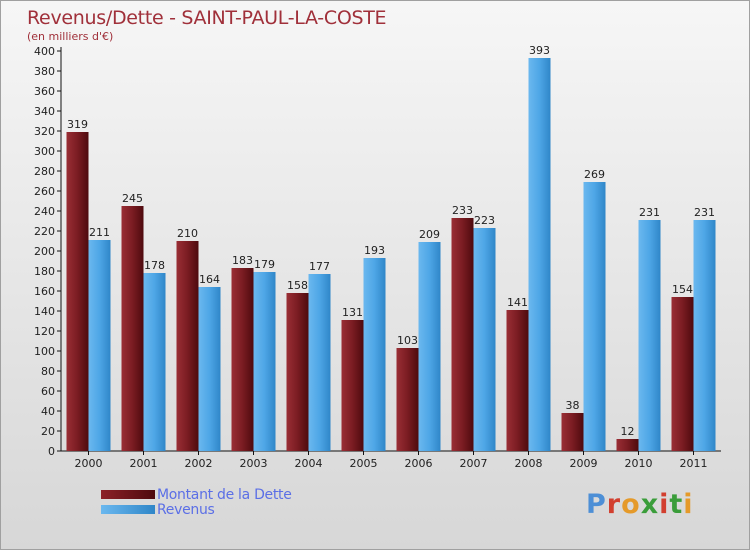  I want to click on proxiti-logo: Proxiti, so click(640, 504).